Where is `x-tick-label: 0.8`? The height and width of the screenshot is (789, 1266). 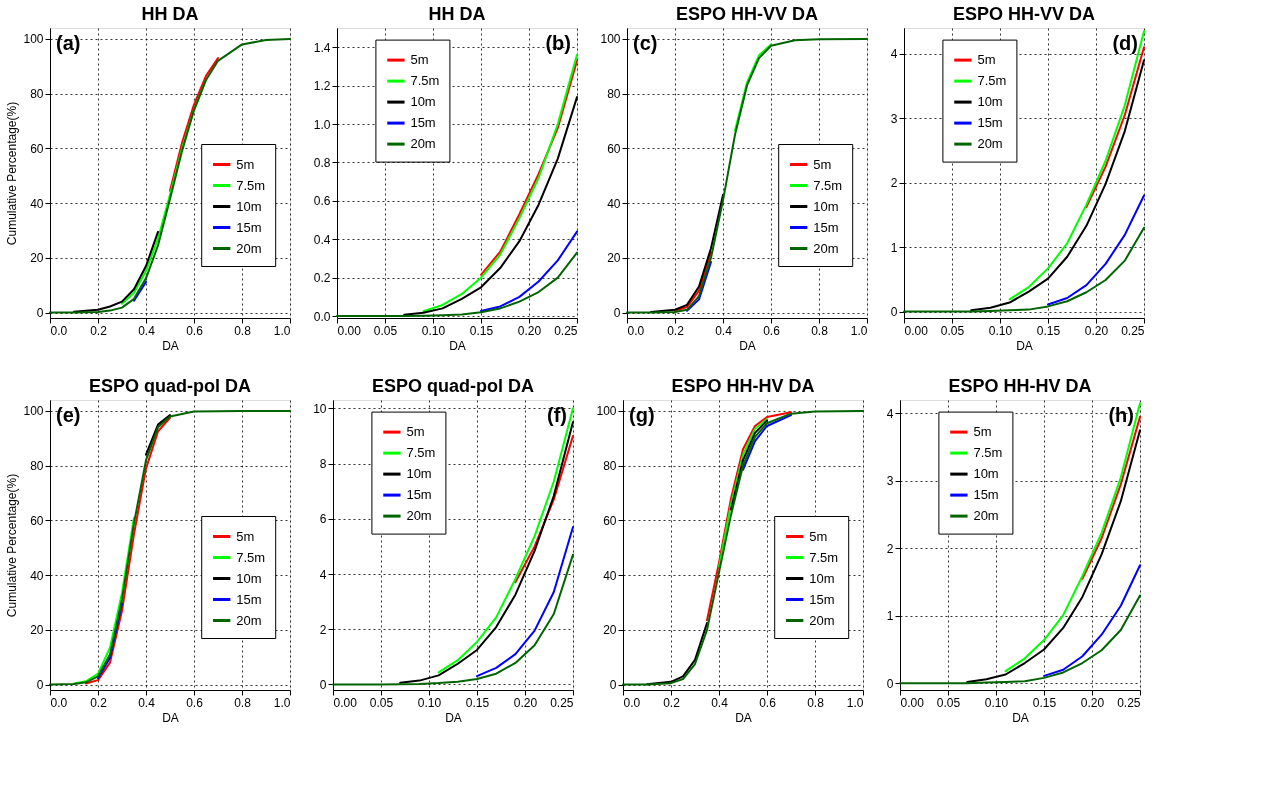 x-tick-label: 0.8 is located at coordinates (820, 330).